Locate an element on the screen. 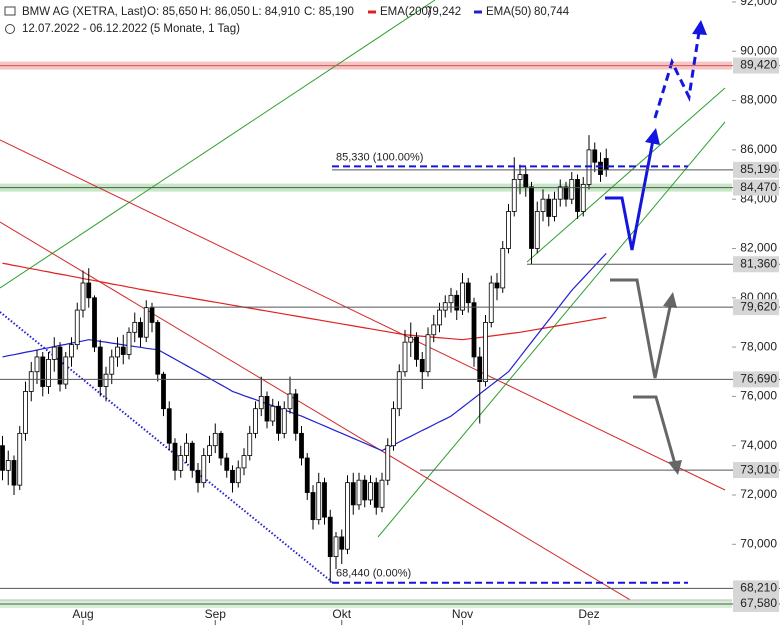  level-label: 76,690 is located at coordinates (758, 379).